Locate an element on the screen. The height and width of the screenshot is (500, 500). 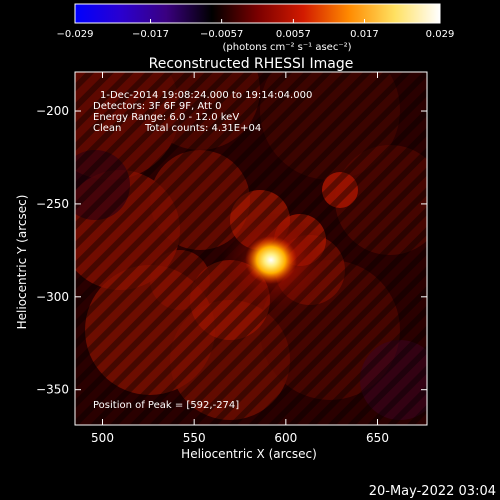
chart-title: Reconstructed RHESSI Image is located at coordinates (251, 64).